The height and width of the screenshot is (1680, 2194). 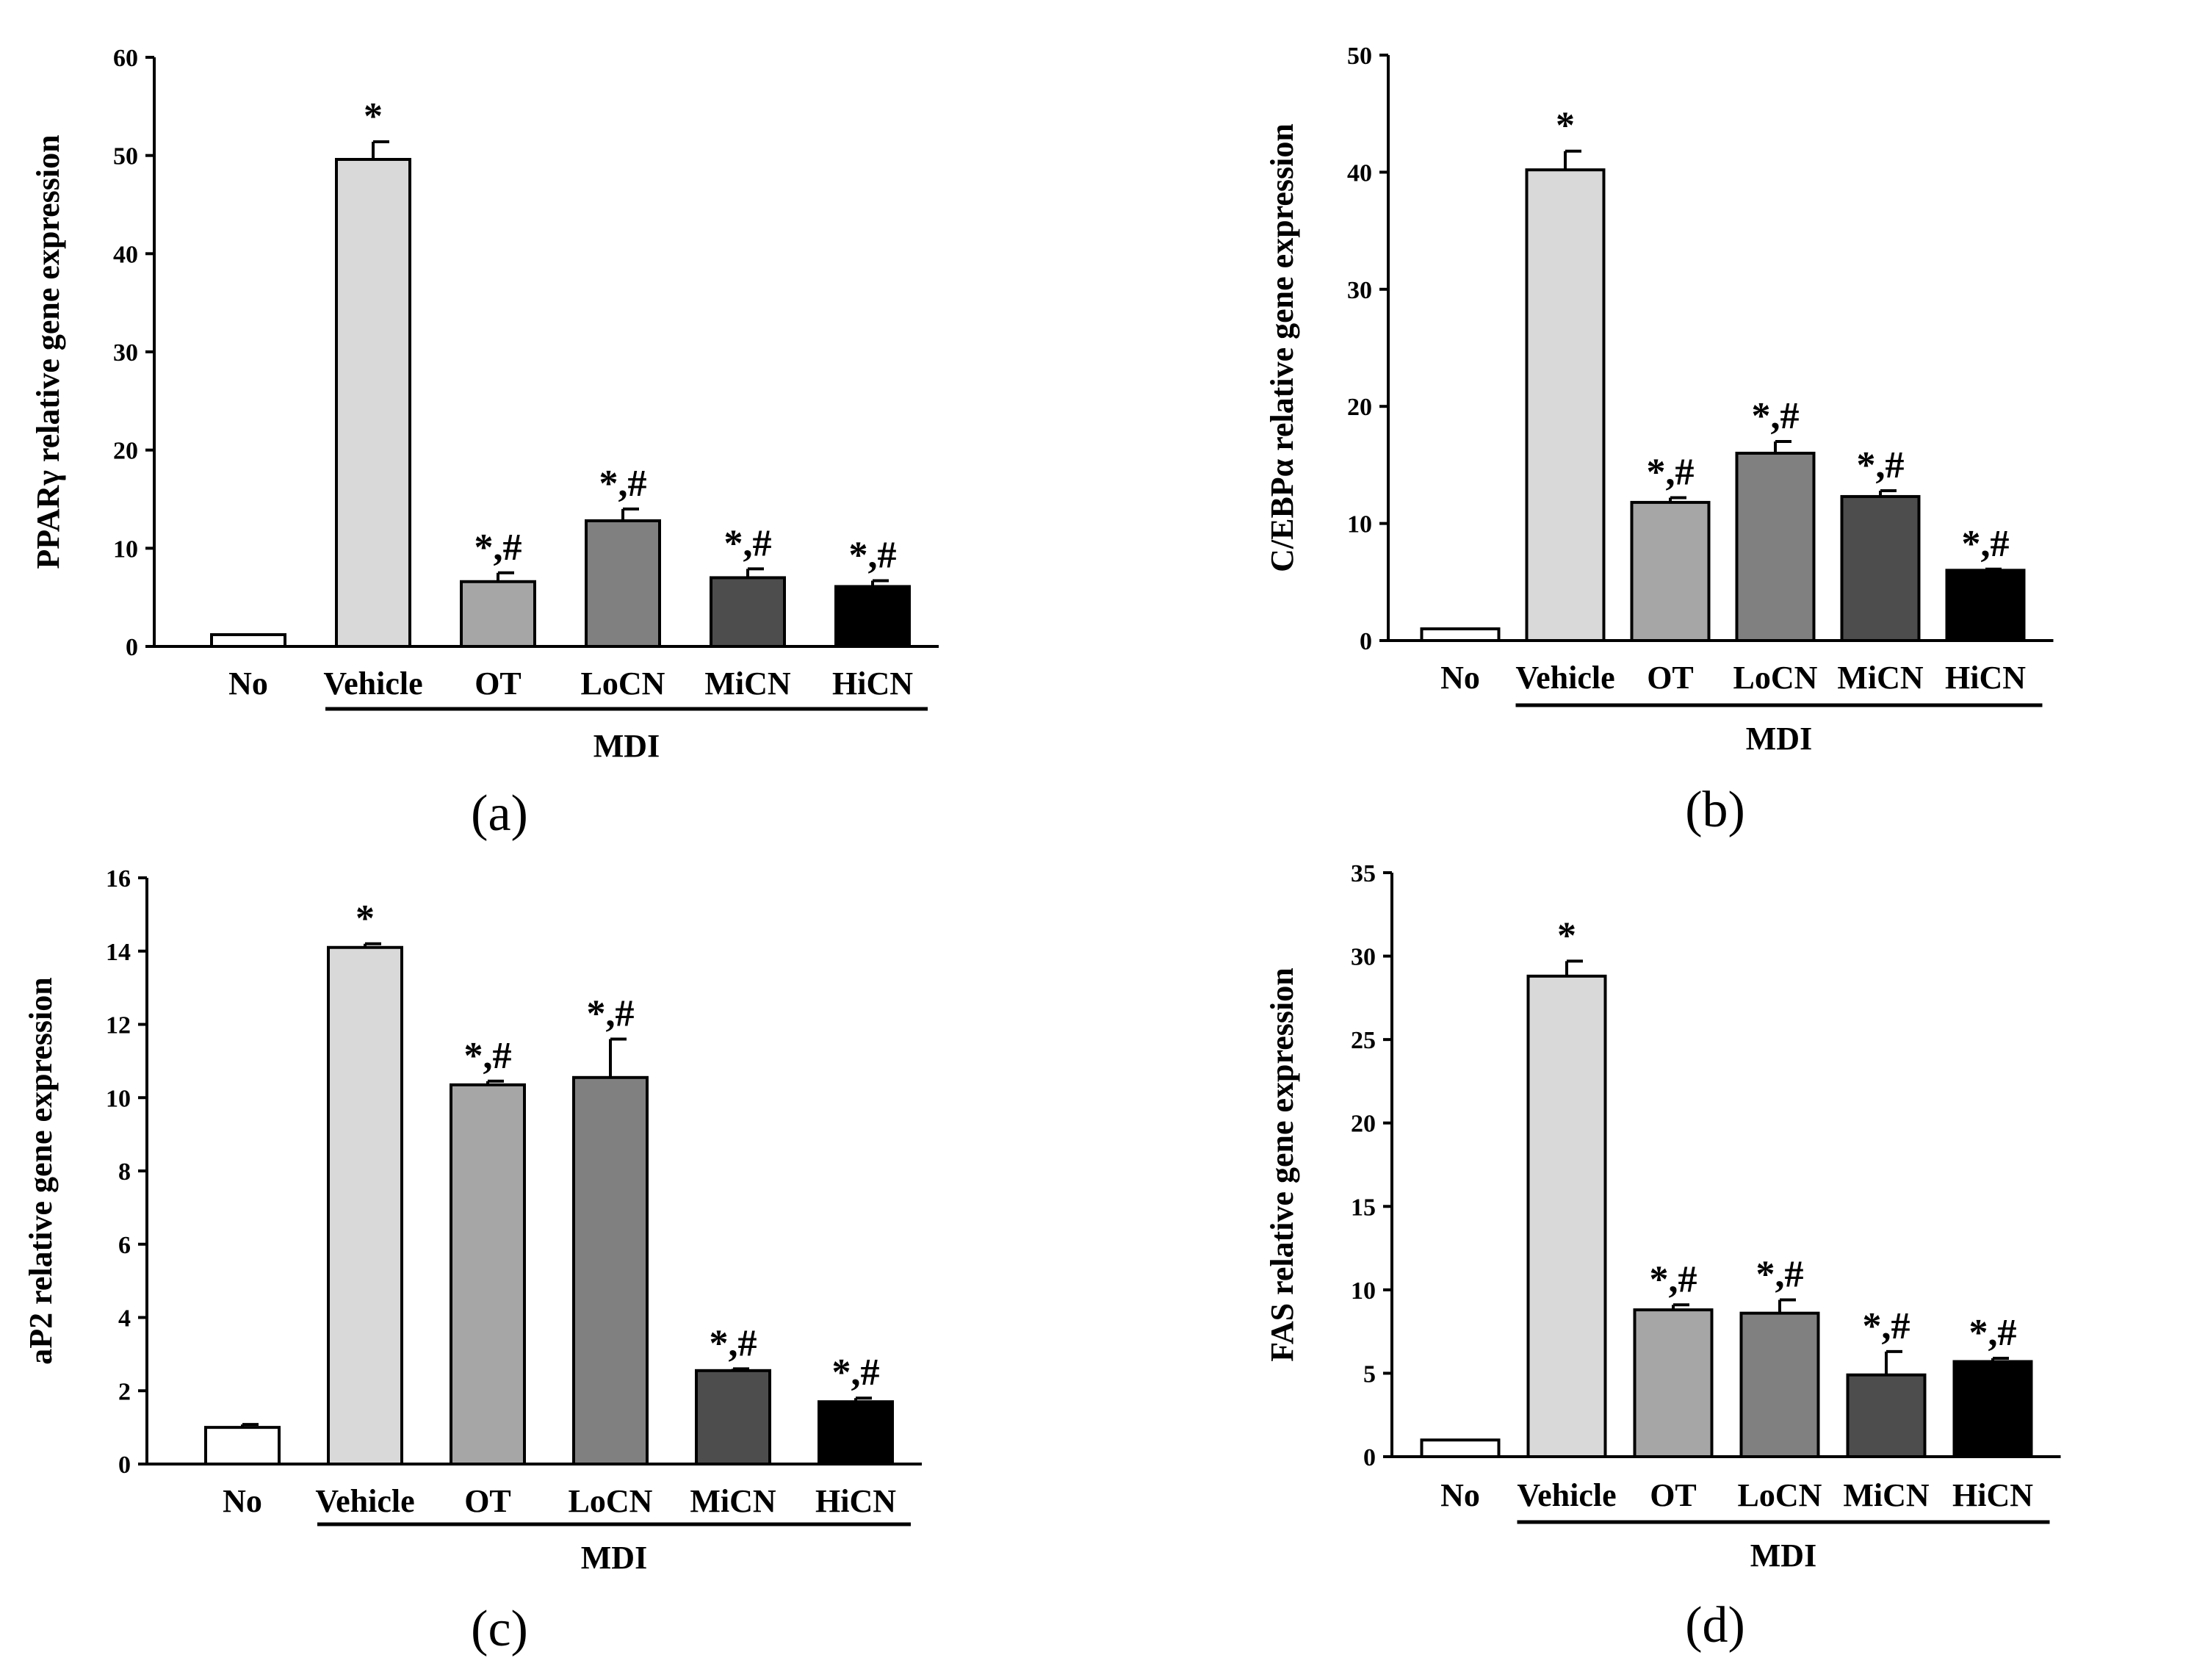 I want to click on y-tick-label: 20, so click(x=1360, y=407).